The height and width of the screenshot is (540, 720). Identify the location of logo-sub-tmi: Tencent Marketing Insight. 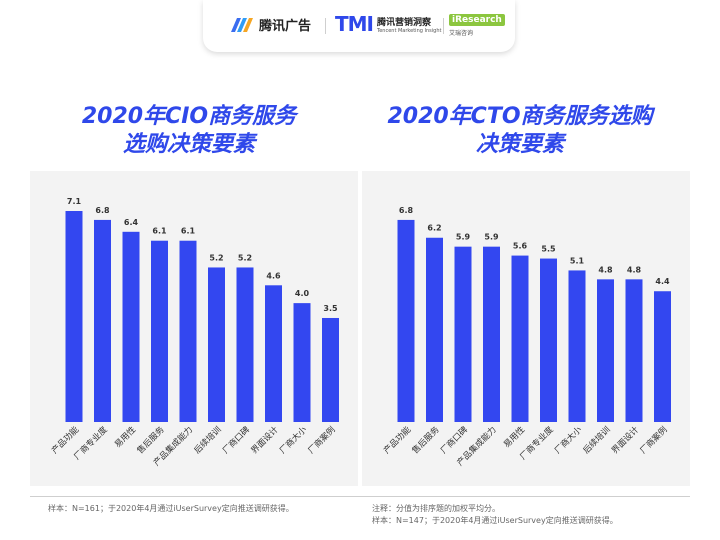
(409, 30).